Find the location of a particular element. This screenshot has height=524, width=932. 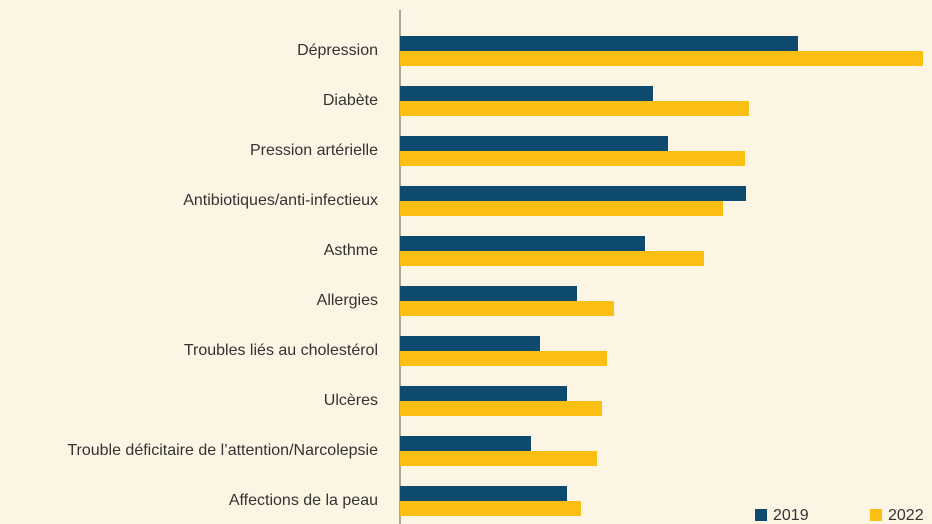

legend-label: 2019 is located at coordinates (791, 515).